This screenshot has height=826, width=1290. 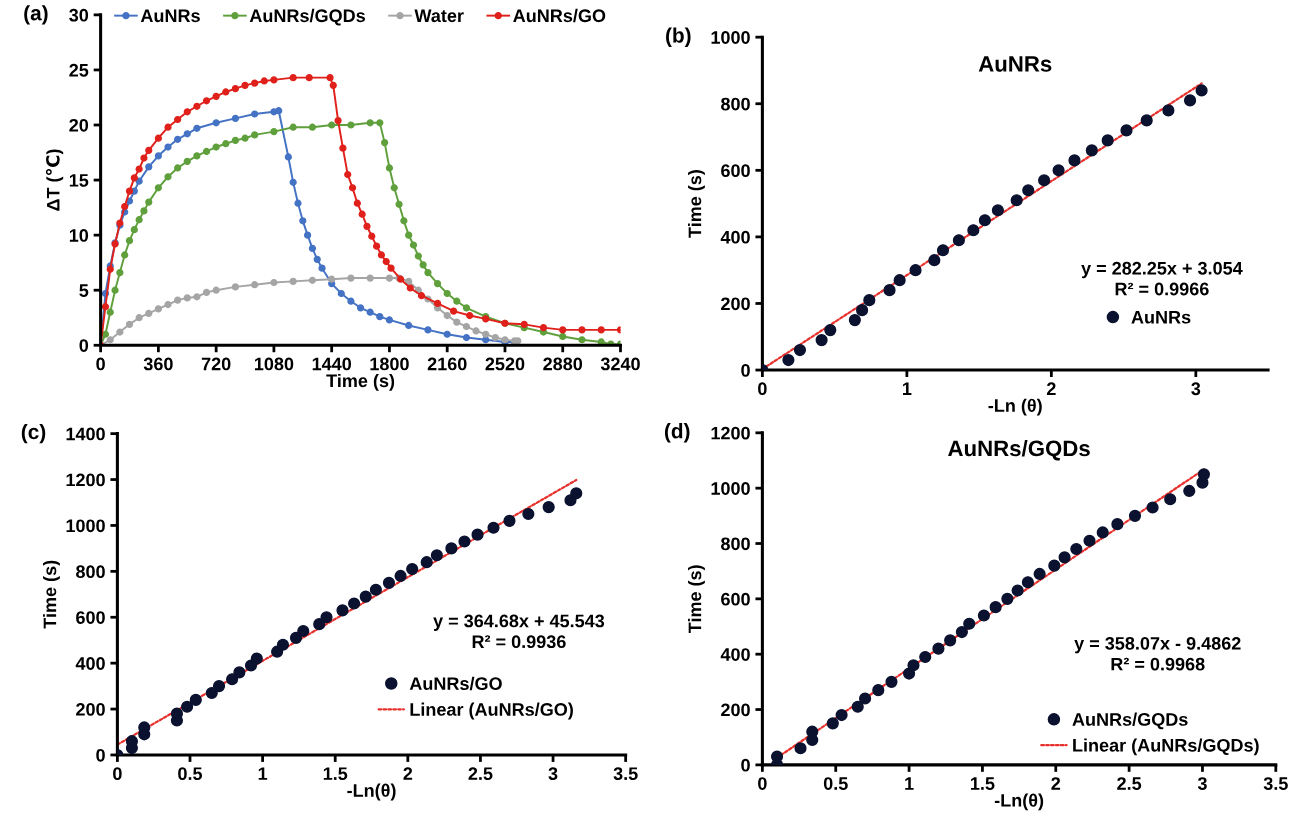 I want to click on x-tick-label: 2160, so click(x=447, y=364).